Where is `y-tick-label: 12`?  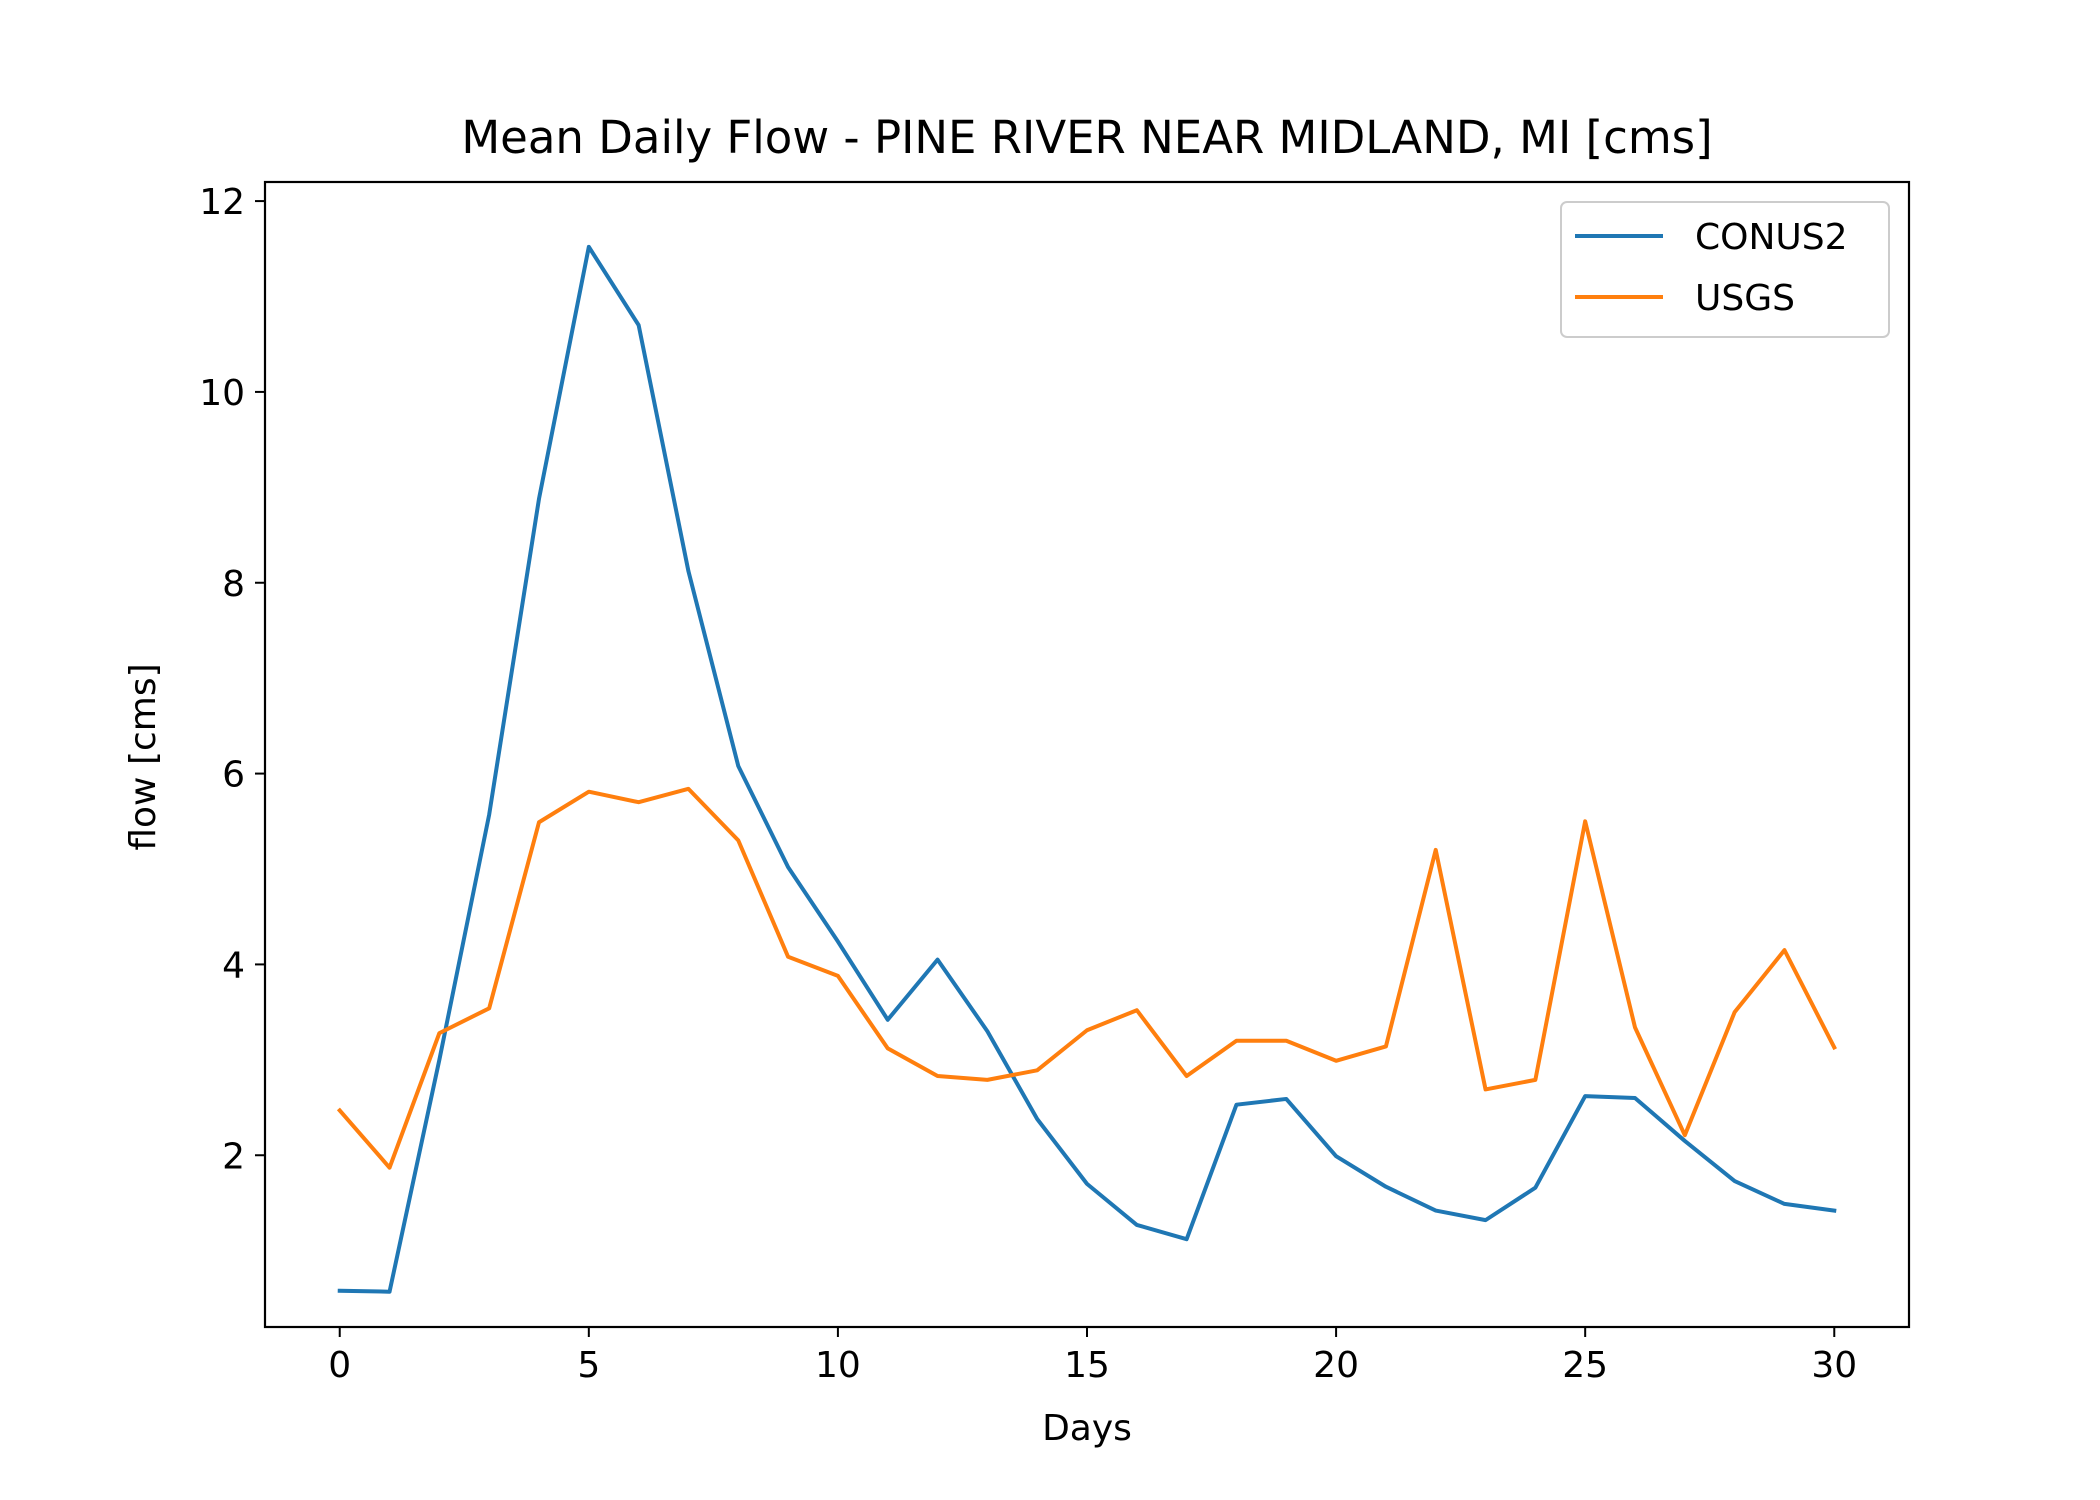
y-tick-label: 12 is located at coordinates (222, 202).